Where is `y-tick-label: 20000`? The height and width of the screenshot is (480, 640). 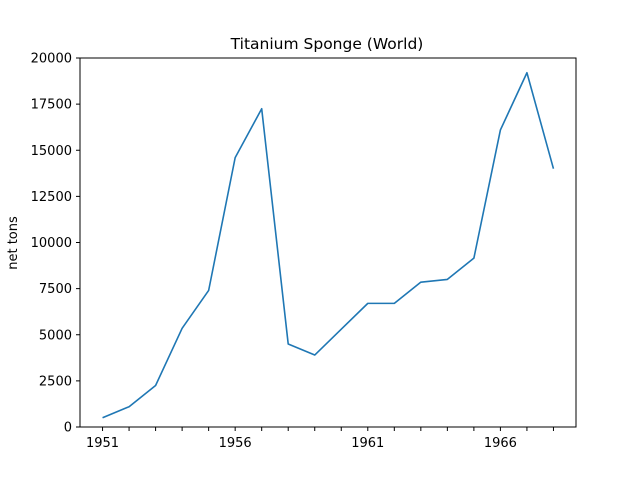 y-tick-label: 20000 is located at coordinates (51, 59).